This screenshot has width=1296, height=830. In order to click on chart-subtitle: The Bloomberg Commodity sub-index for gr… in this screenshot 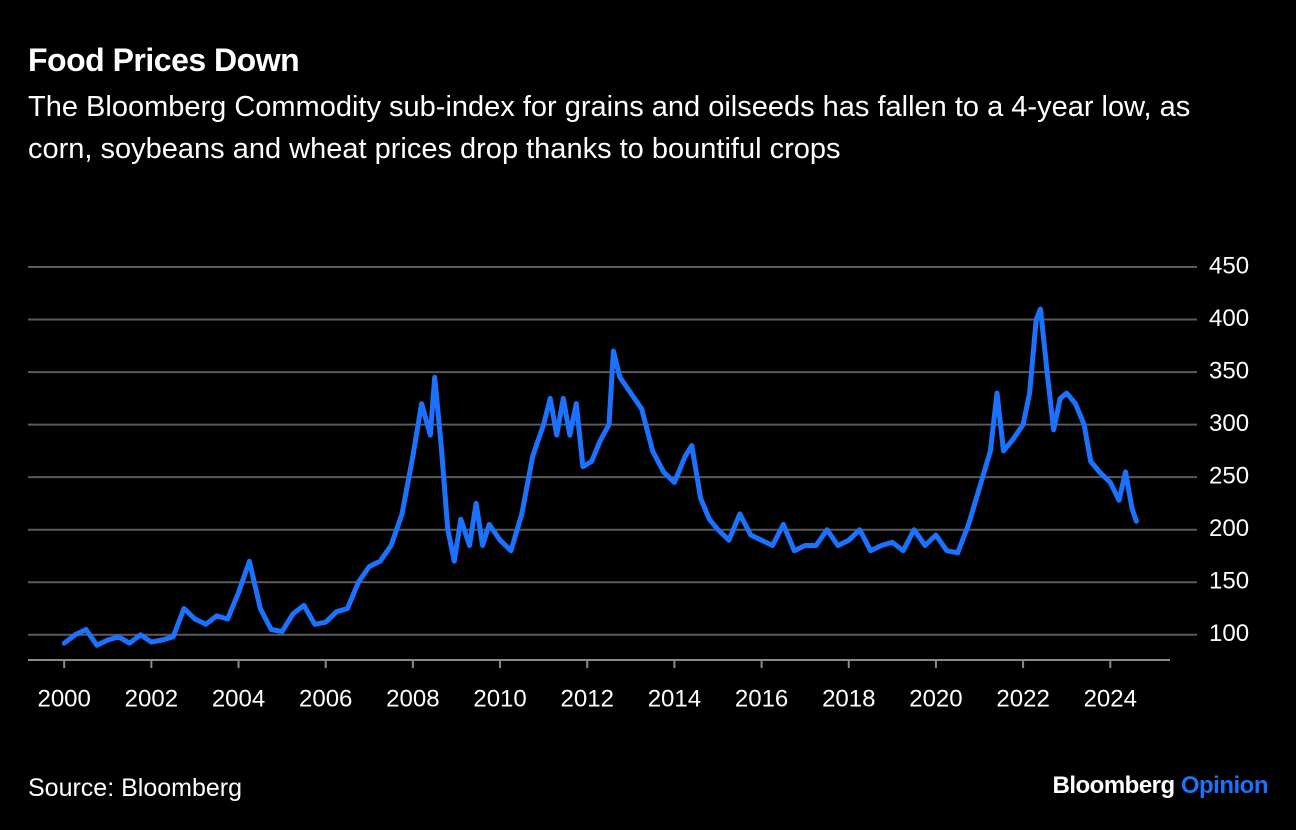, I will do `click(609, 128)`.